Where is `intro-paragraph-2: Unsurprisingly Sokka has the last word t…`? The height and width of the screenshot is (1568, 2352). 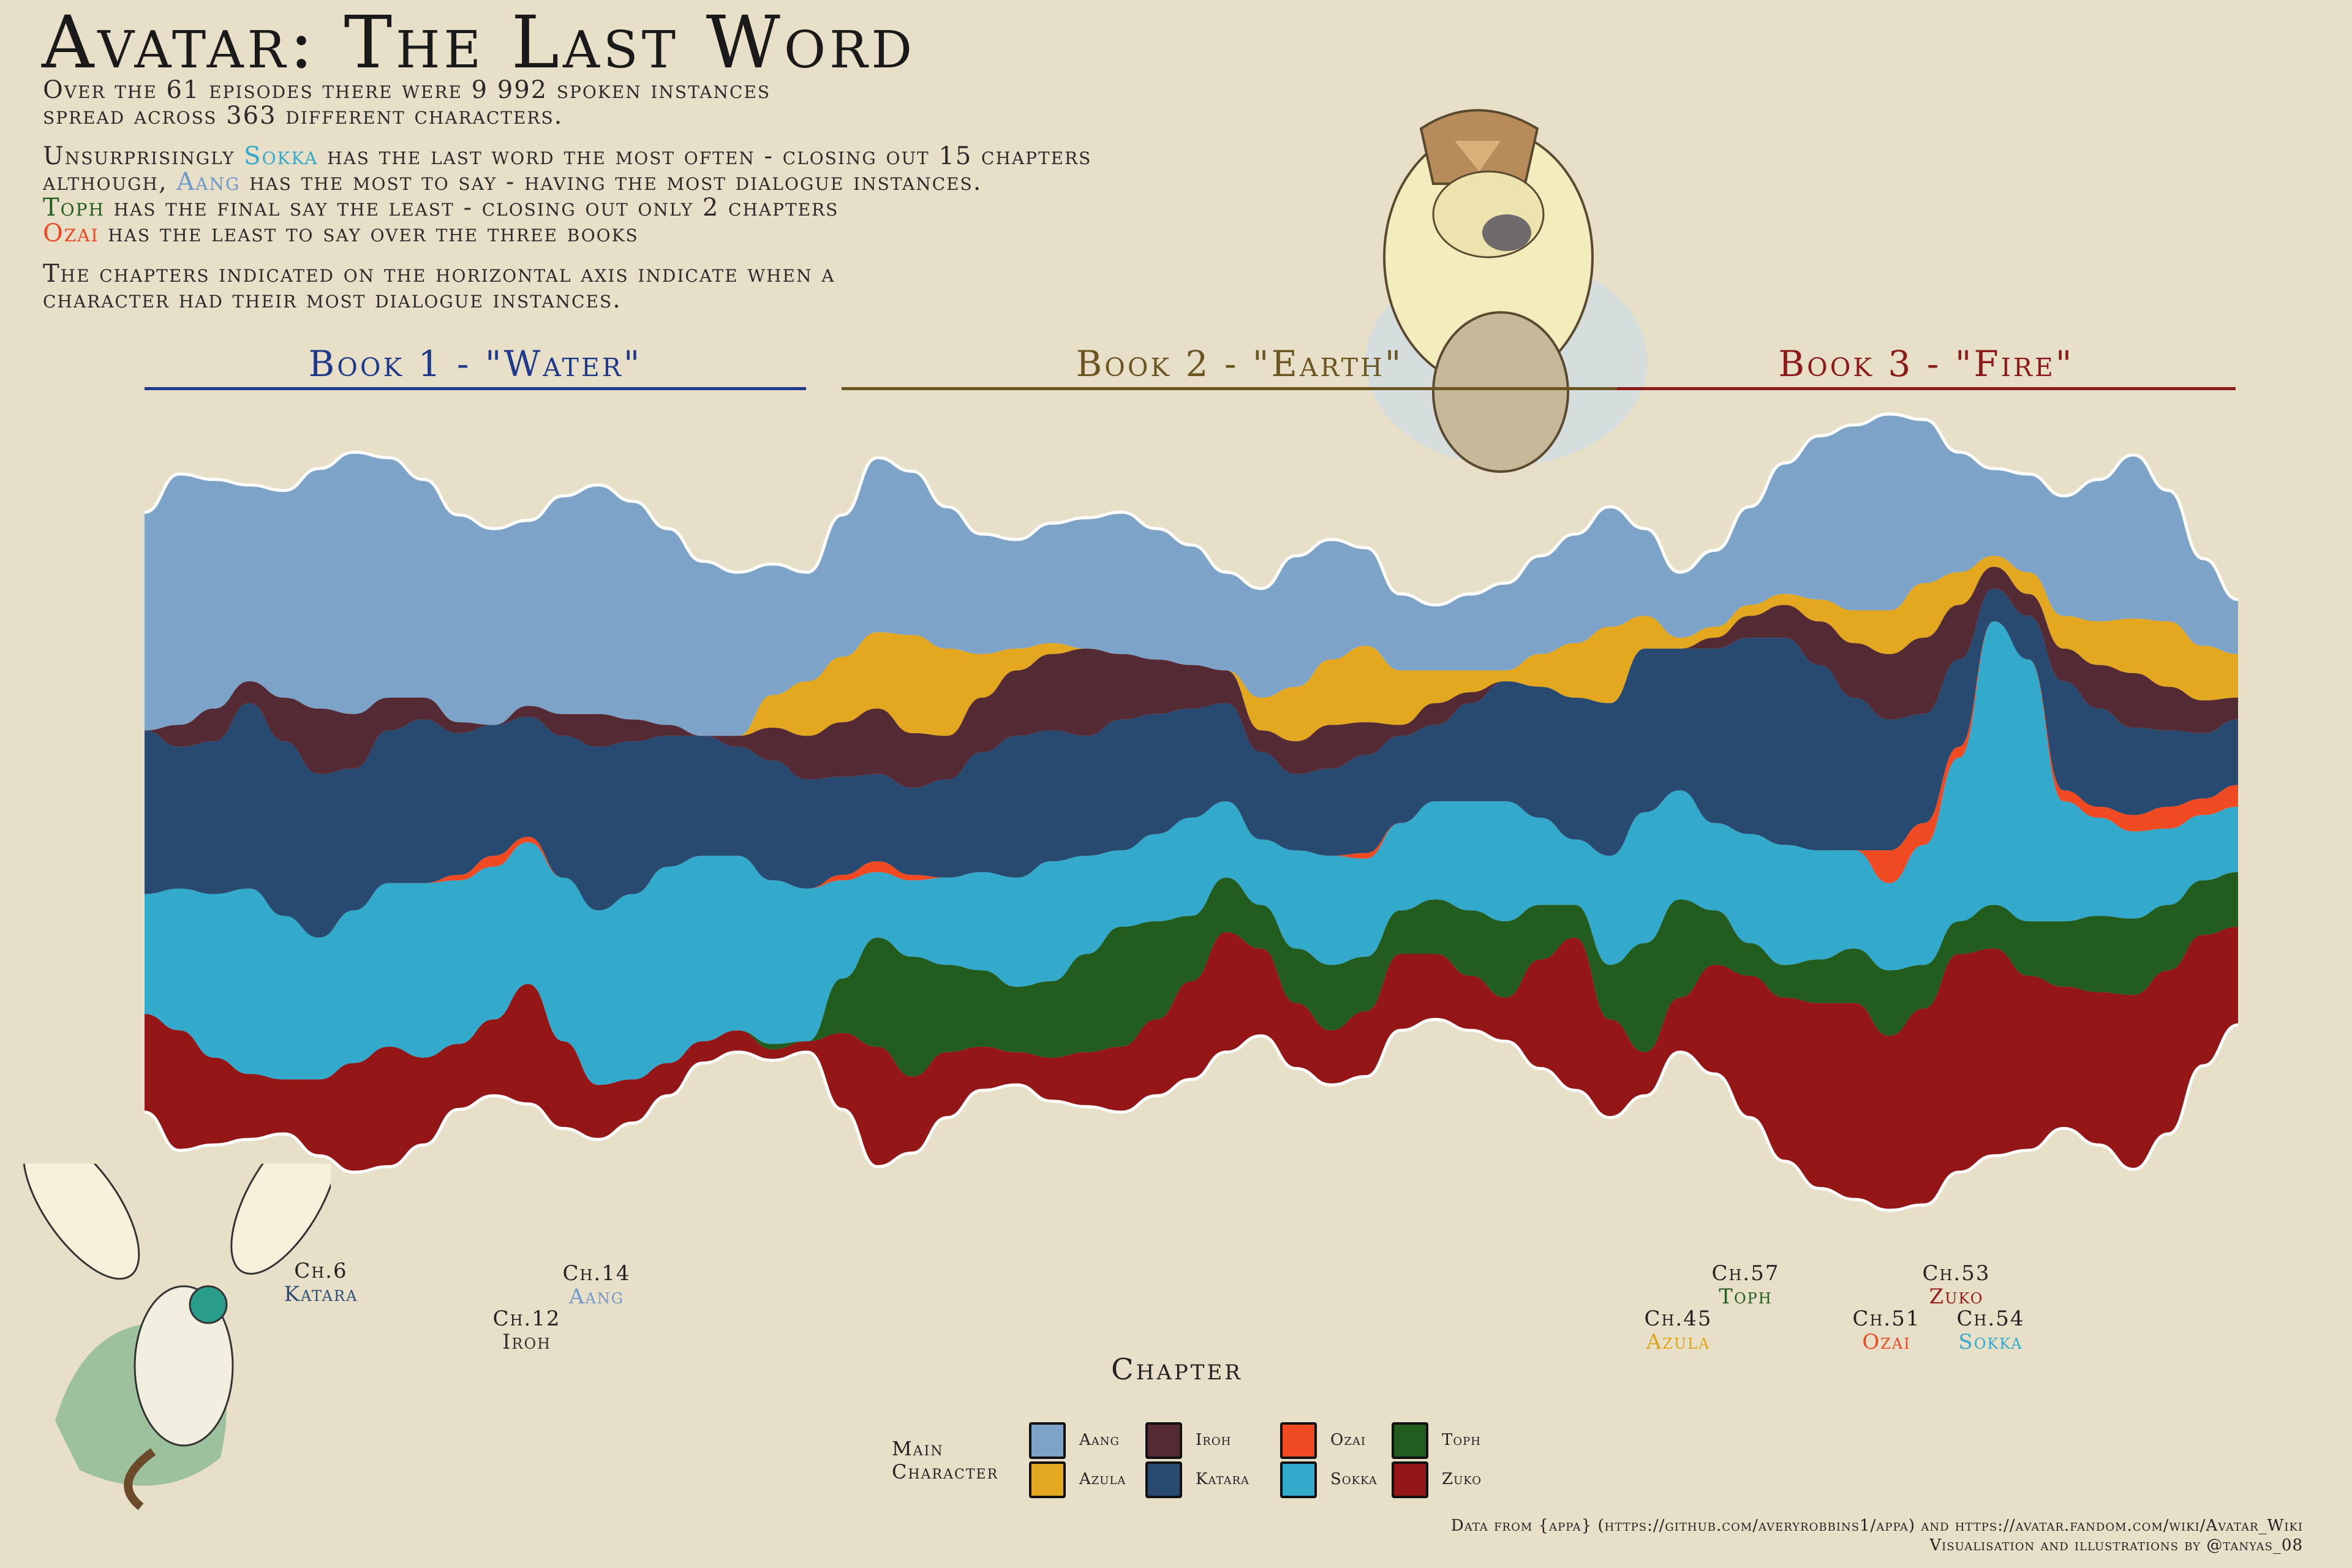 intro-paragraph-2: Unsurprisingly Sokka has the last word t… is located at coordinates (567, 194).